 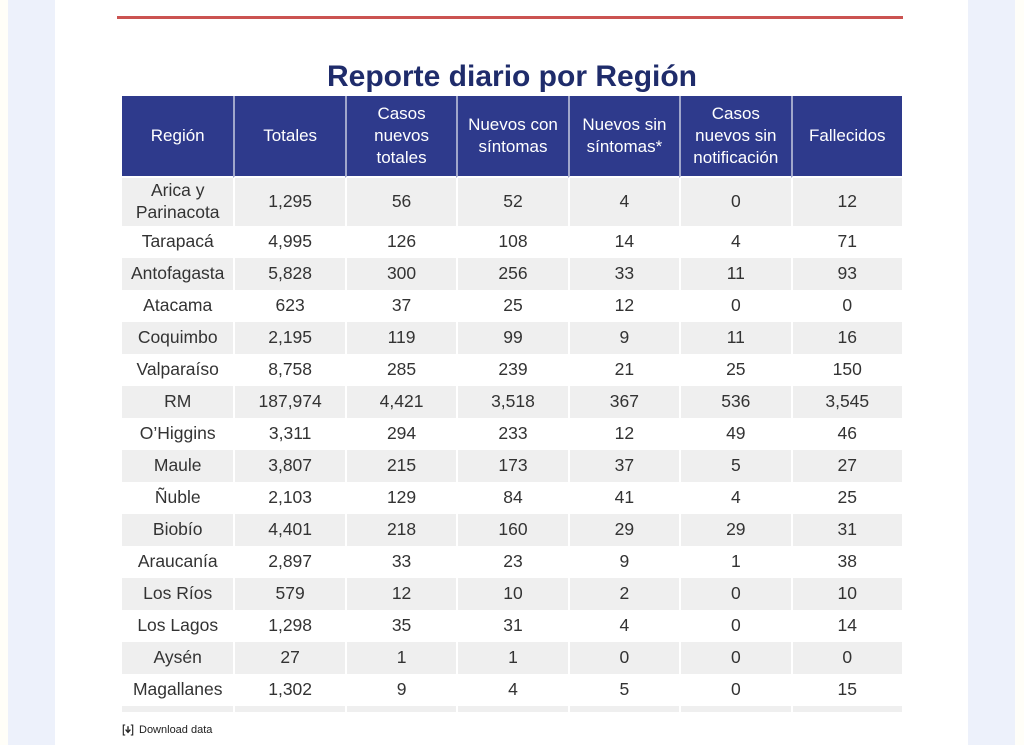 I want to click on cell-value: 31, so click(x=846, y=529).